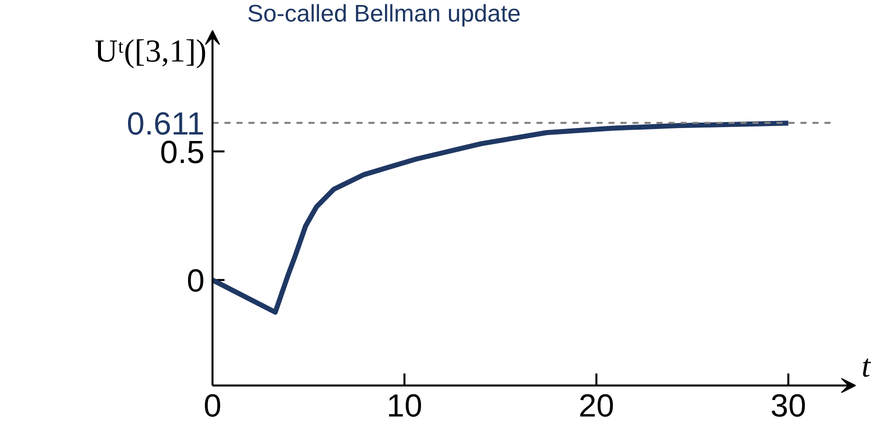 This screenshot has width=877, height=446. Describe the element at coordinates (384, 14) in the screenshot. I see `chart-title: So-called Bellman update` at that location.